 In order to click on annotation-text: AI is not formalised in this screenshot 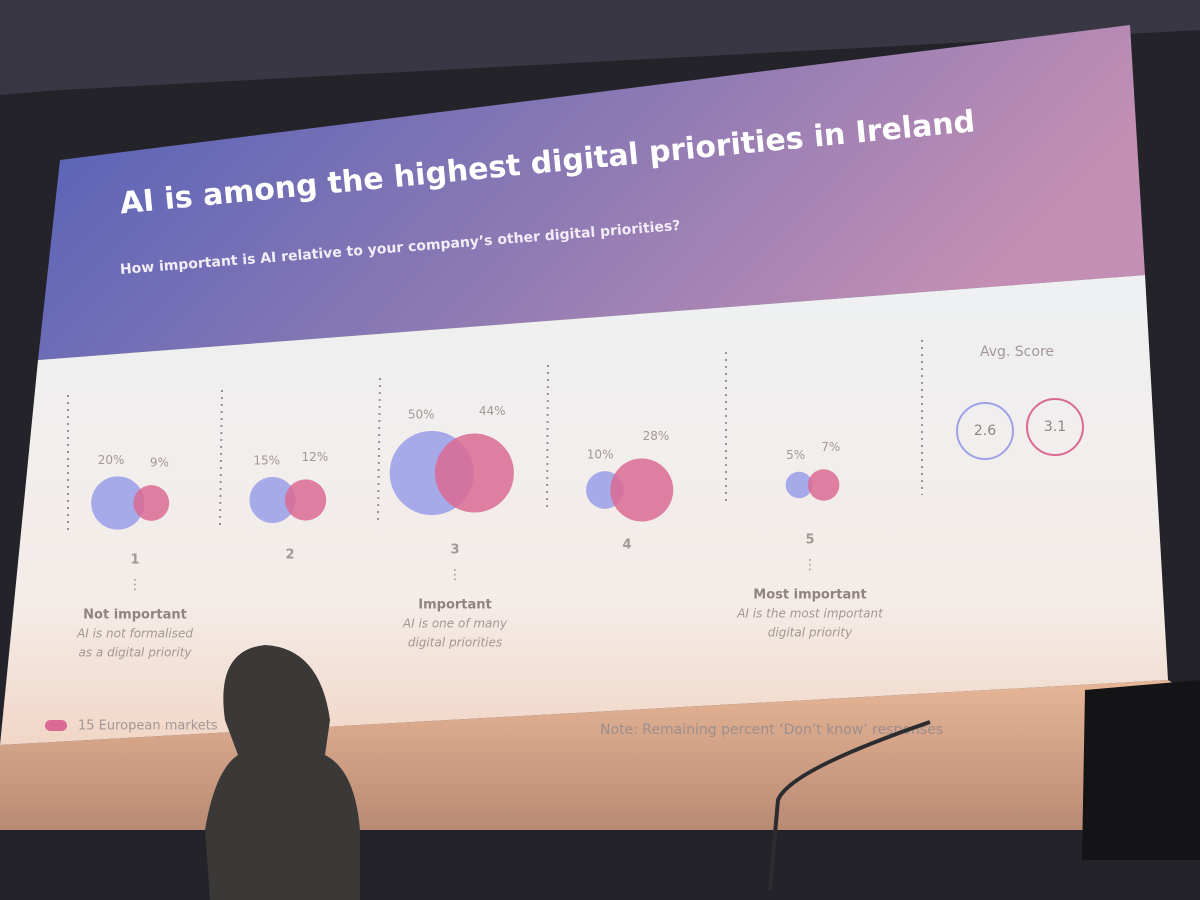, I will do `click(134, 634)`.